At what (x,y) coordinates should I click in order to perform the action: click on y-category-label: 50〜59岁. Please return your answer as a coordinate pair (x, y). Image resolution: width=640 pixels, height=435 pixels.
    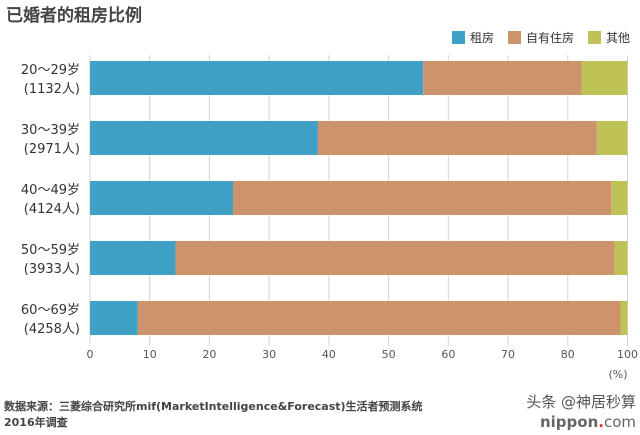
    Looking at the image, I should click on (50, 250).